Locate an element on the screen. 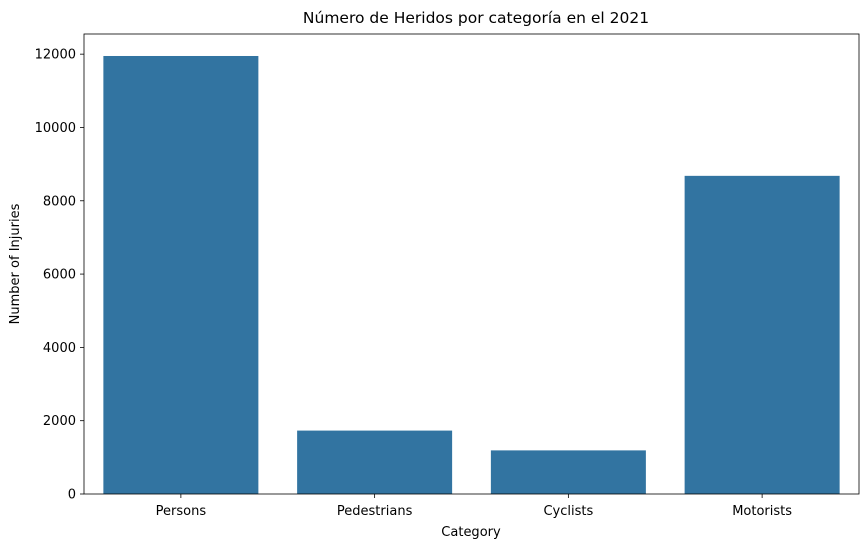 The image size is (868, 548). y-tick-label: 0 is located at coordinates (72, 495).